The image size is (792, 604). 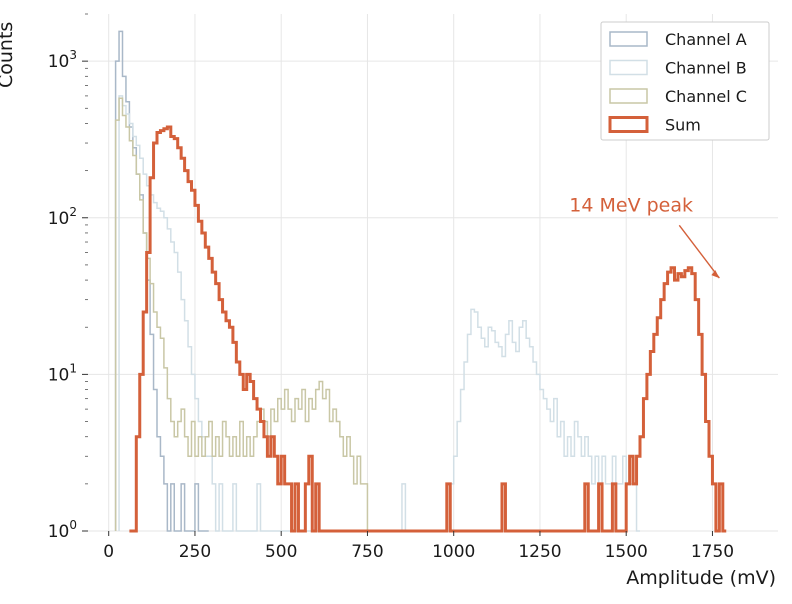 I want to click on legend-box, so click(x=685, y=81).